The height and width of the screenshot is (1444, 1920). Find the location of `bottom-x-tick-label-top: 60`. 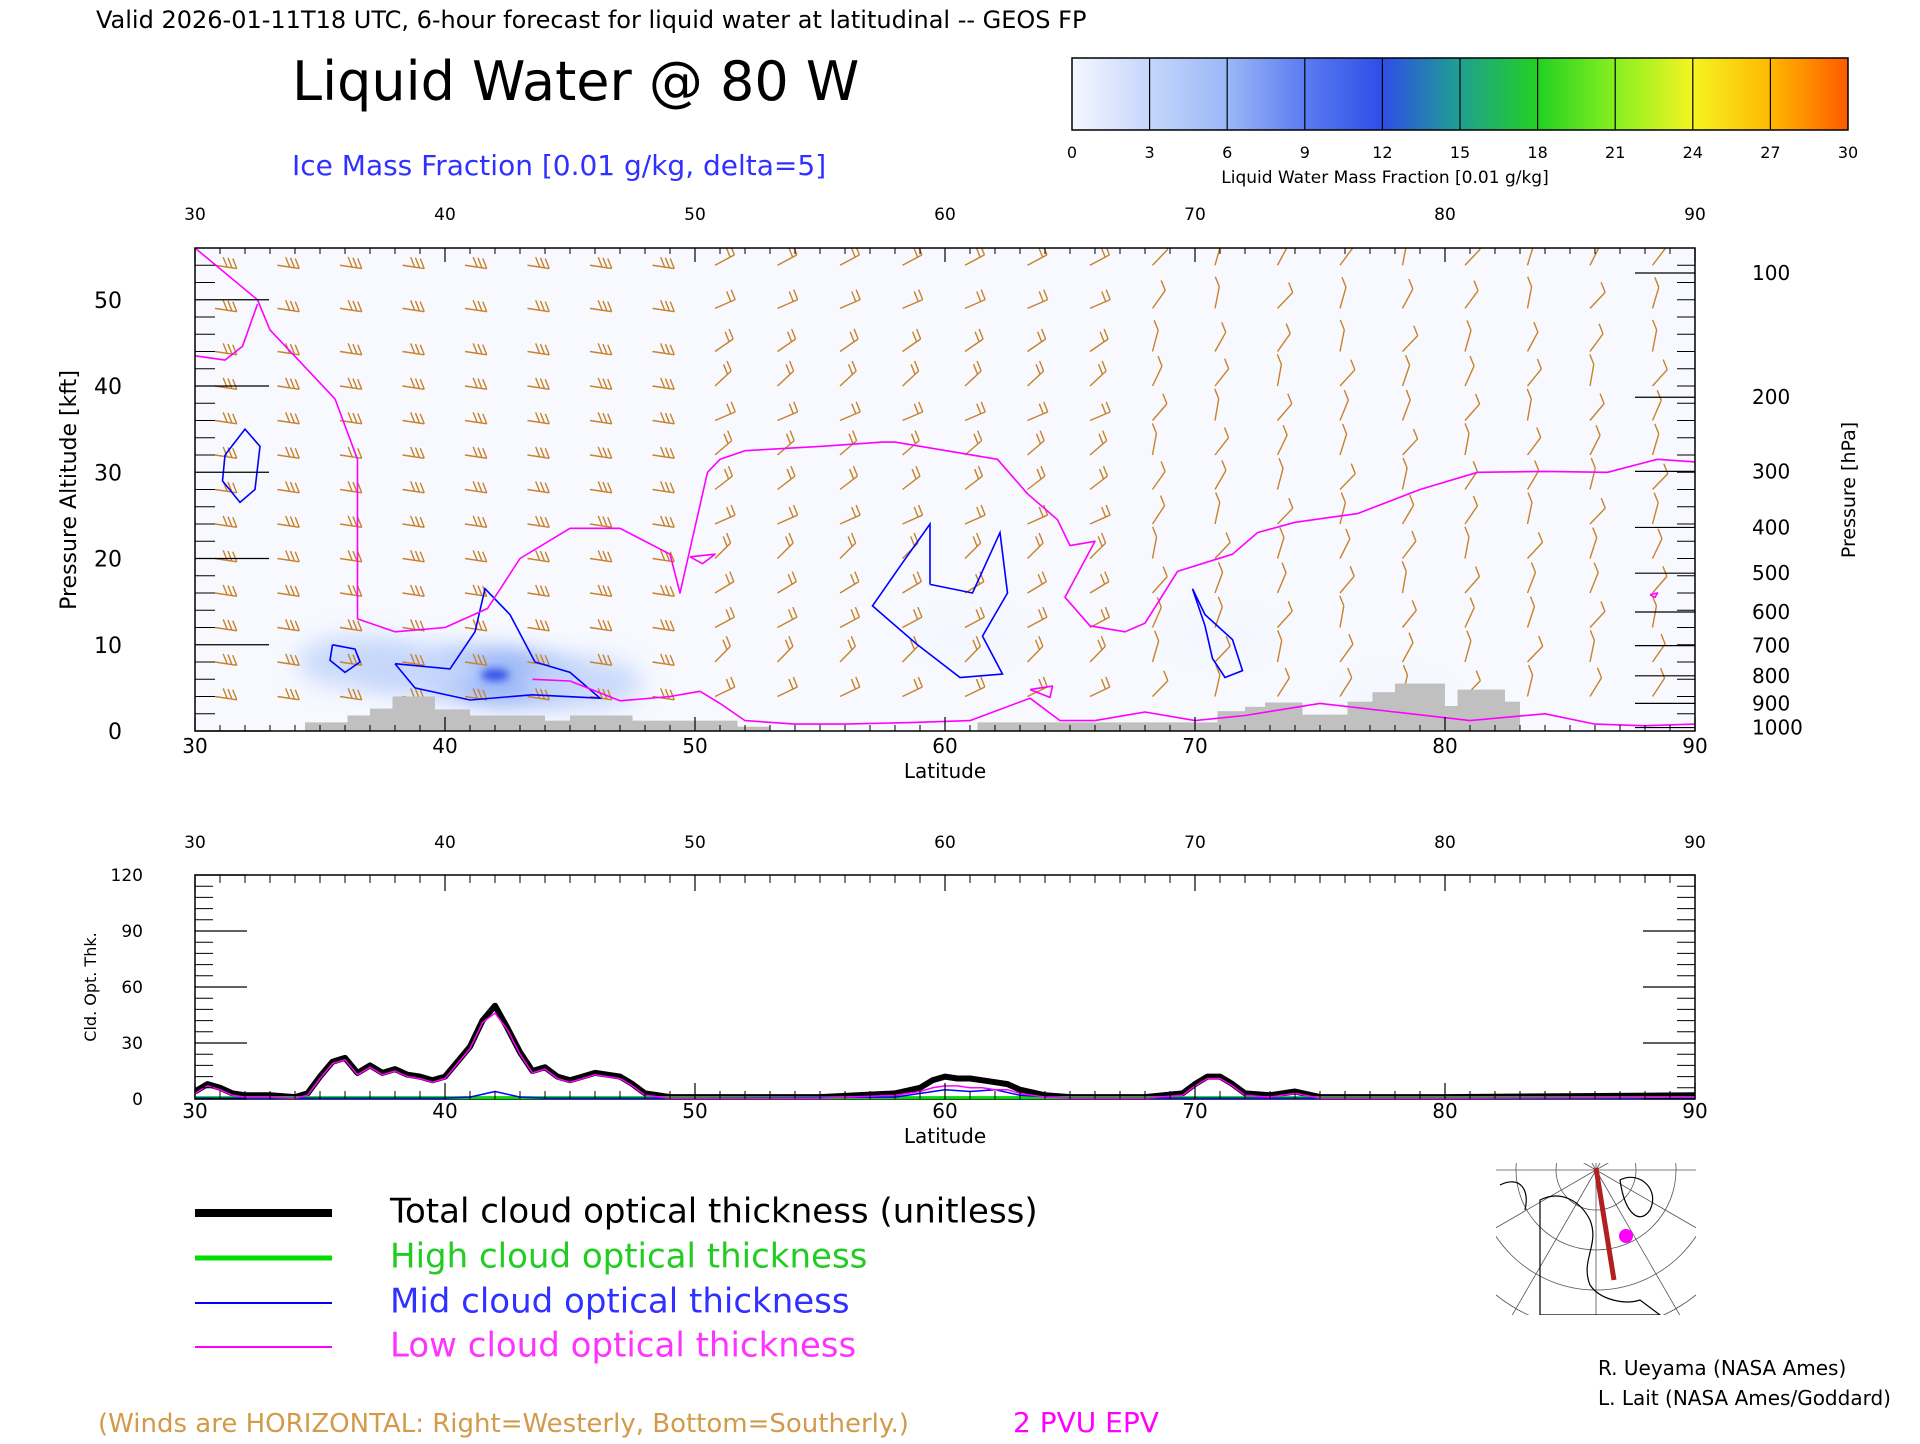

bottom-x-tick-label-top: 60 is located at coordinates (945, 843).